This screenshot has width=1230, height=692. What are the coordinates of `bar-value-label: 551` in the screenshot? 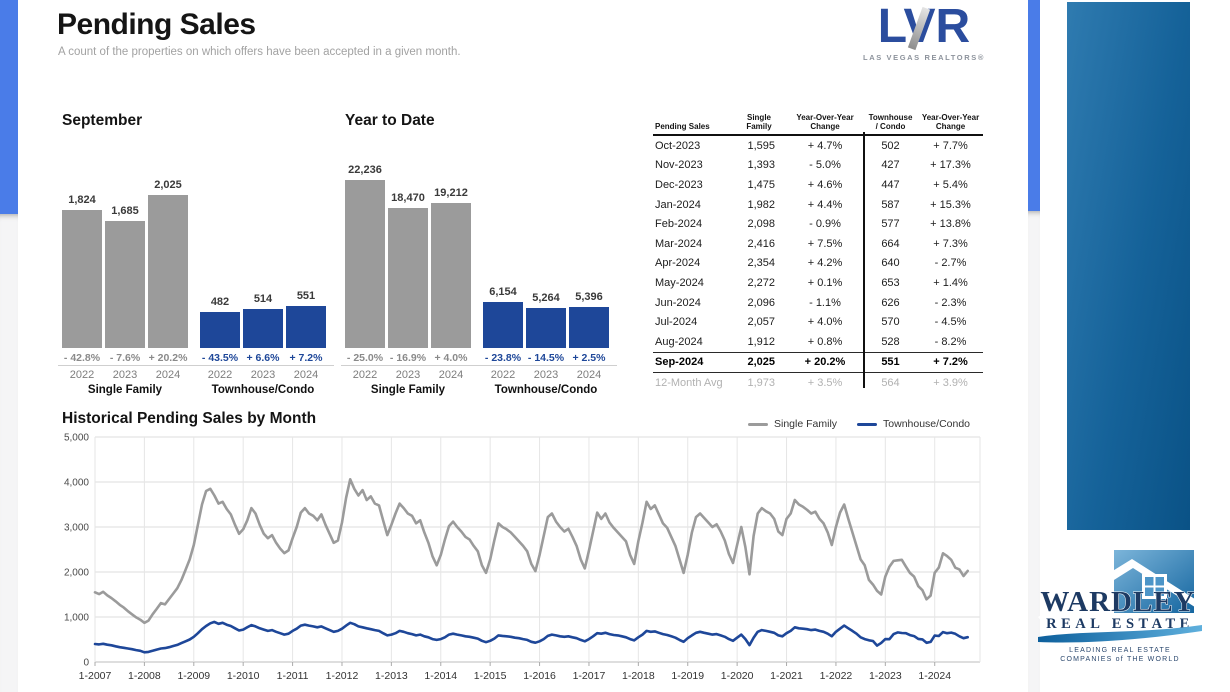 It's located at (306, 296).